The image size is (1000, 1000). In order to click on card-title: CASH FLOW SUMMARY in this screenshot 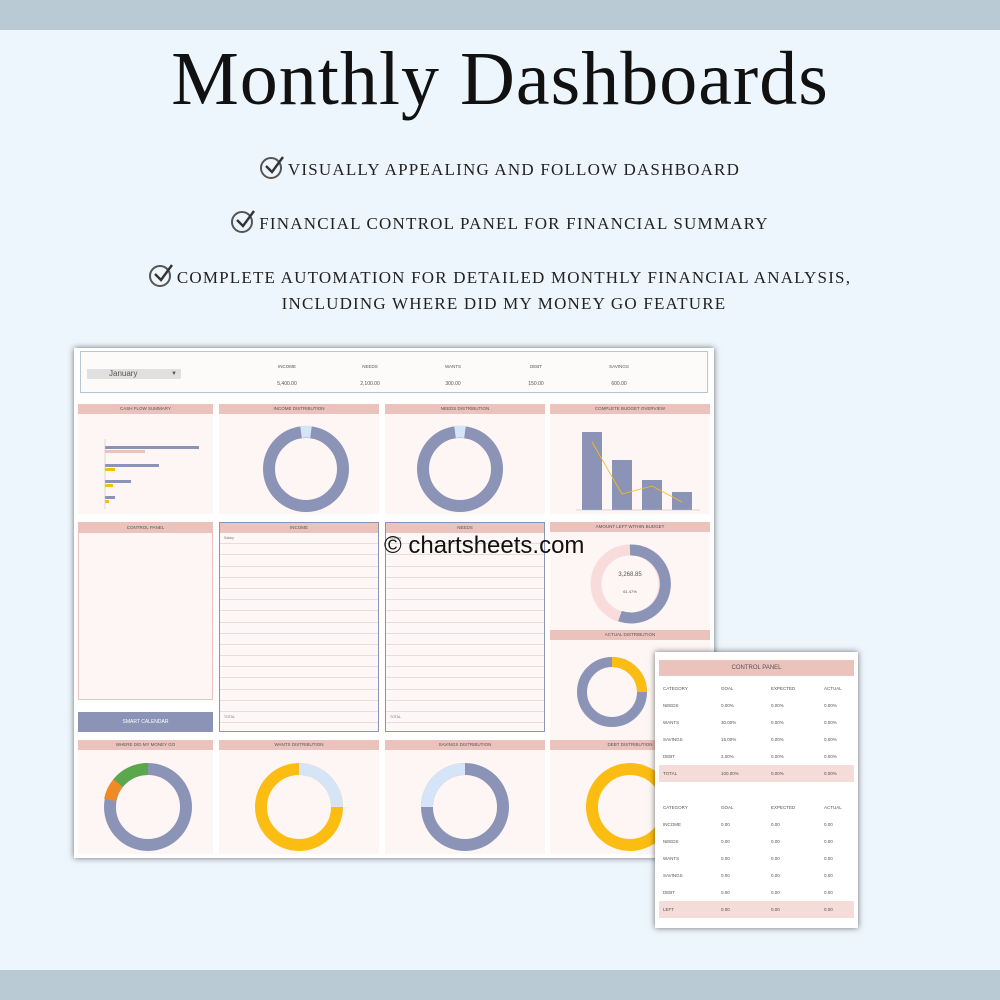, I will do `click(145, 409)`.